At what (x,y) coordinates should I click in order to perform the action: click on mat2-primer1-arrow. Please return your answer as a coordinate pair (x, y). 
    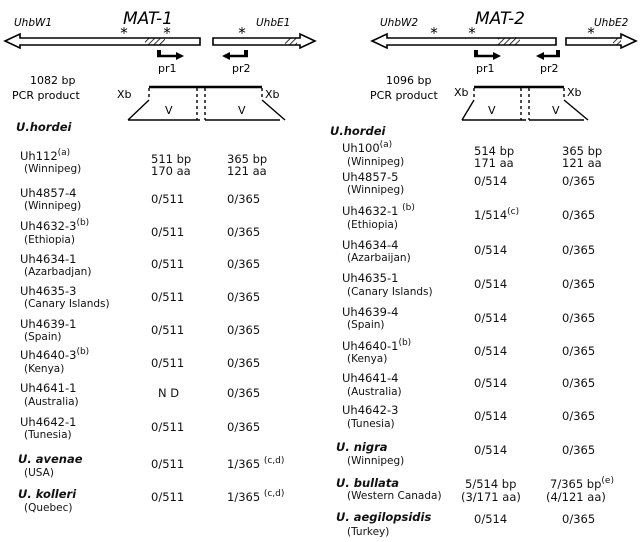
    Looking at the image, I should click on (487, 55).